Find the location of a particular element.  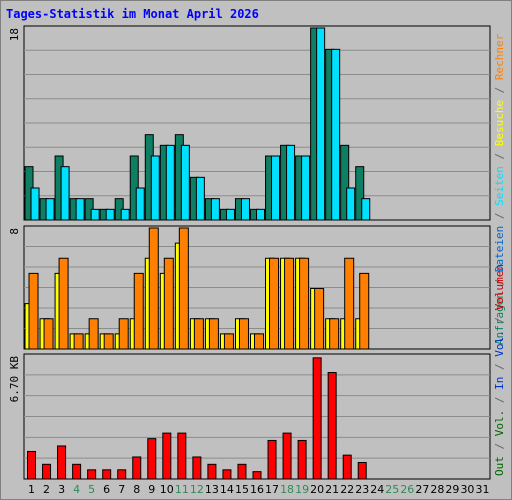

x-tick-label-day-30: 30 is located at coordinates (467, 489).